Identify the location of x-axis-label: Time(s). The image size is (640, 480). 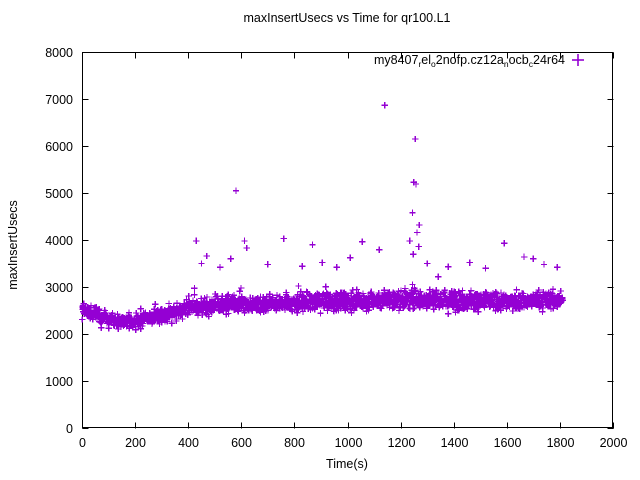
(347, 464).